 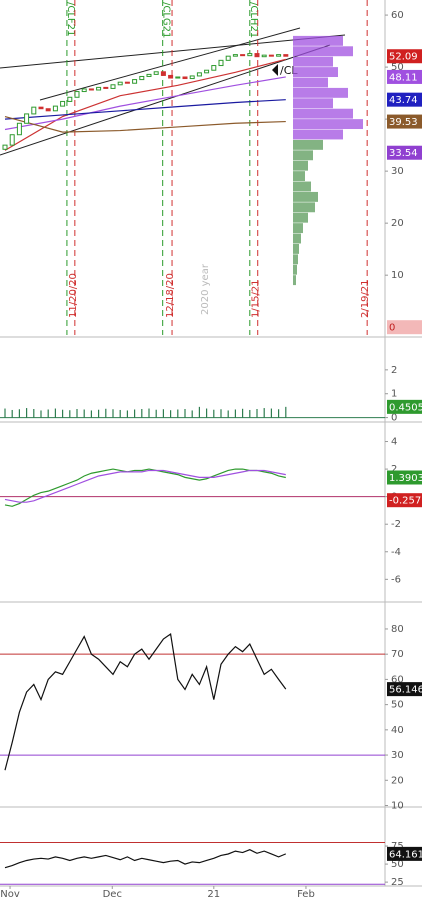 I want to click on date-label: 1/15/21, so click(x=256, y=298).